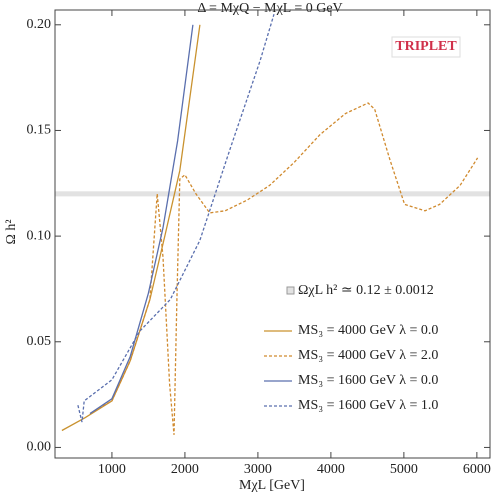 The image size is (498, 497). Describe the element at coordinates (331, 469) in the screenshot. I see `x-tick-label: 4000` at that location.